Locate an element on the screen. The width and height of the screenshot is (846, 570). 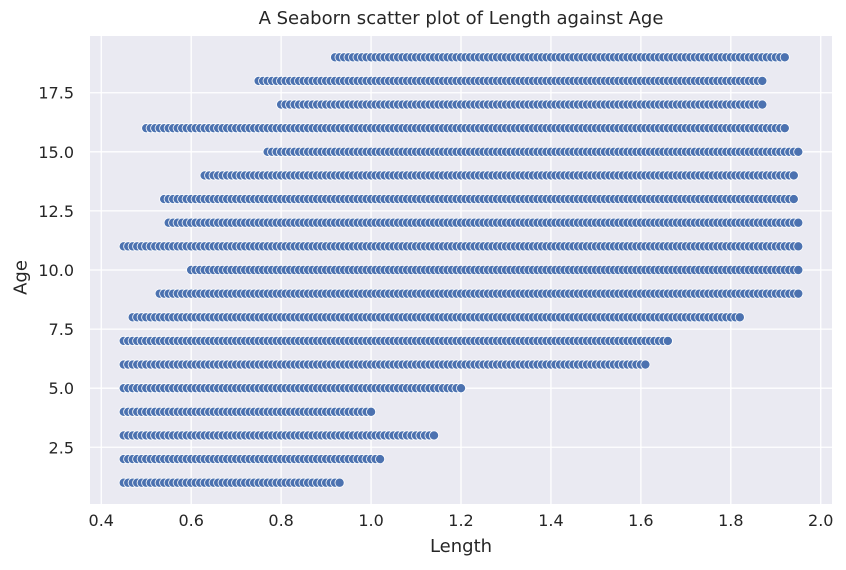
y-tick-labels: 2.5 5.0 7.5 10.0 12.5 15.0 17.5 is located at coordinates (56, 271).